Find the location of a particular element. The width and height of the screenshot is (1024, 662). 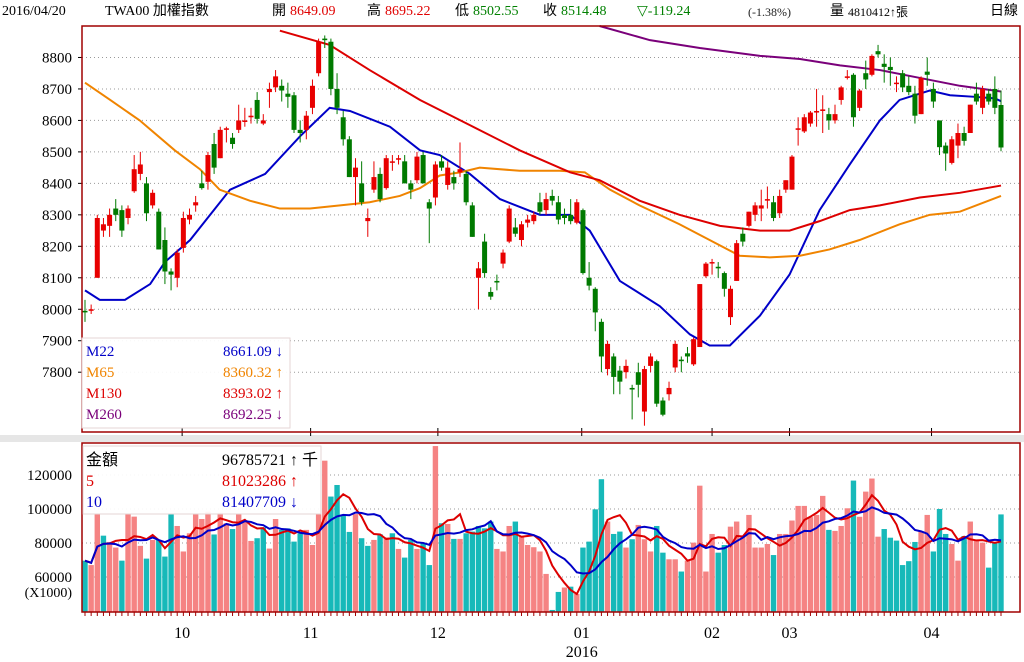

high-label: 高 is located at coordinates (374, 11).